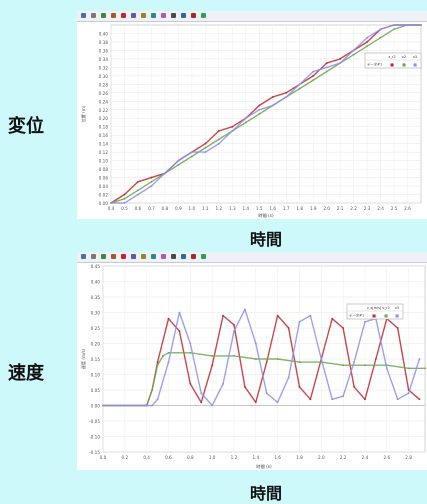 The width and height of the screenshot is (427, 504). I want to click on y-axis-label: 速度 (m/s), so click(83, 358).